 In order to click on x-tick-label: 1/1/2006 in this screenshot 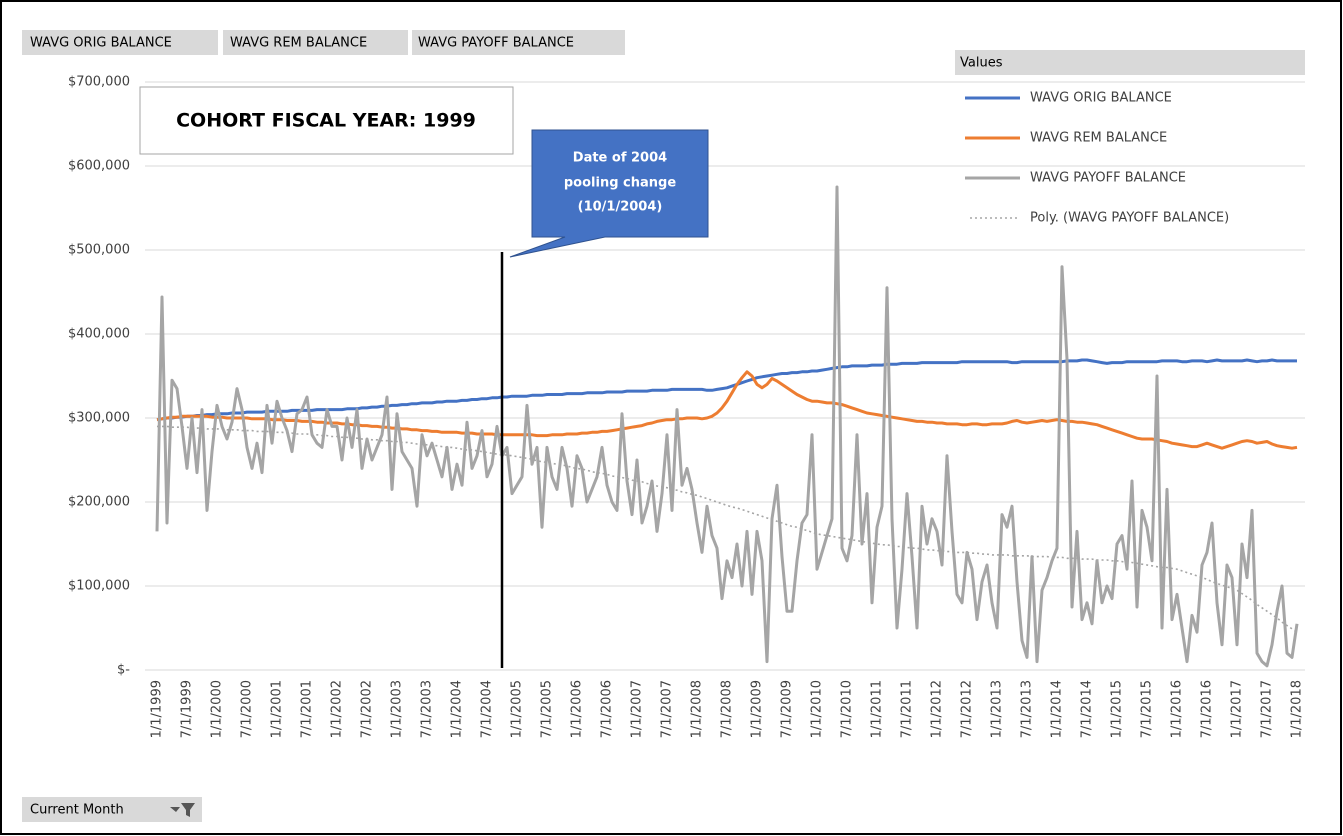, I will do `click(577, 709)`.